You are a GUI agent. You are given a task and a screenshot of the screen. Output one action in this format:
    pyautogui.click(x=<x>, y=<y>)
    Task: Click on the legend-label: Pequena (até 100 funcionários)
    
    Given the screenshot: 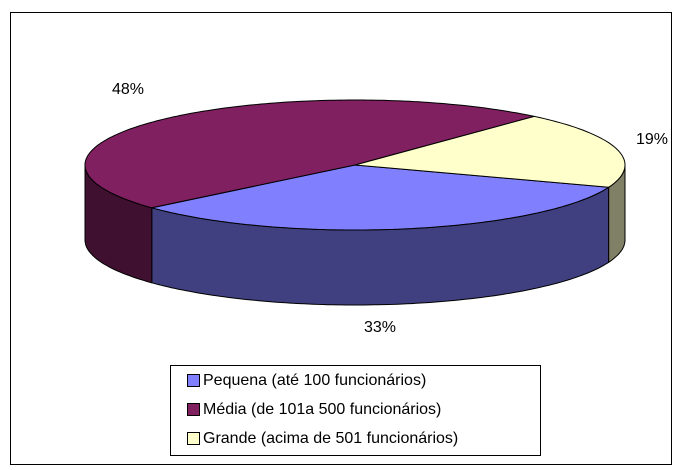 What is the action you would take?
    pyautogui.click(x=314, y=380)
    